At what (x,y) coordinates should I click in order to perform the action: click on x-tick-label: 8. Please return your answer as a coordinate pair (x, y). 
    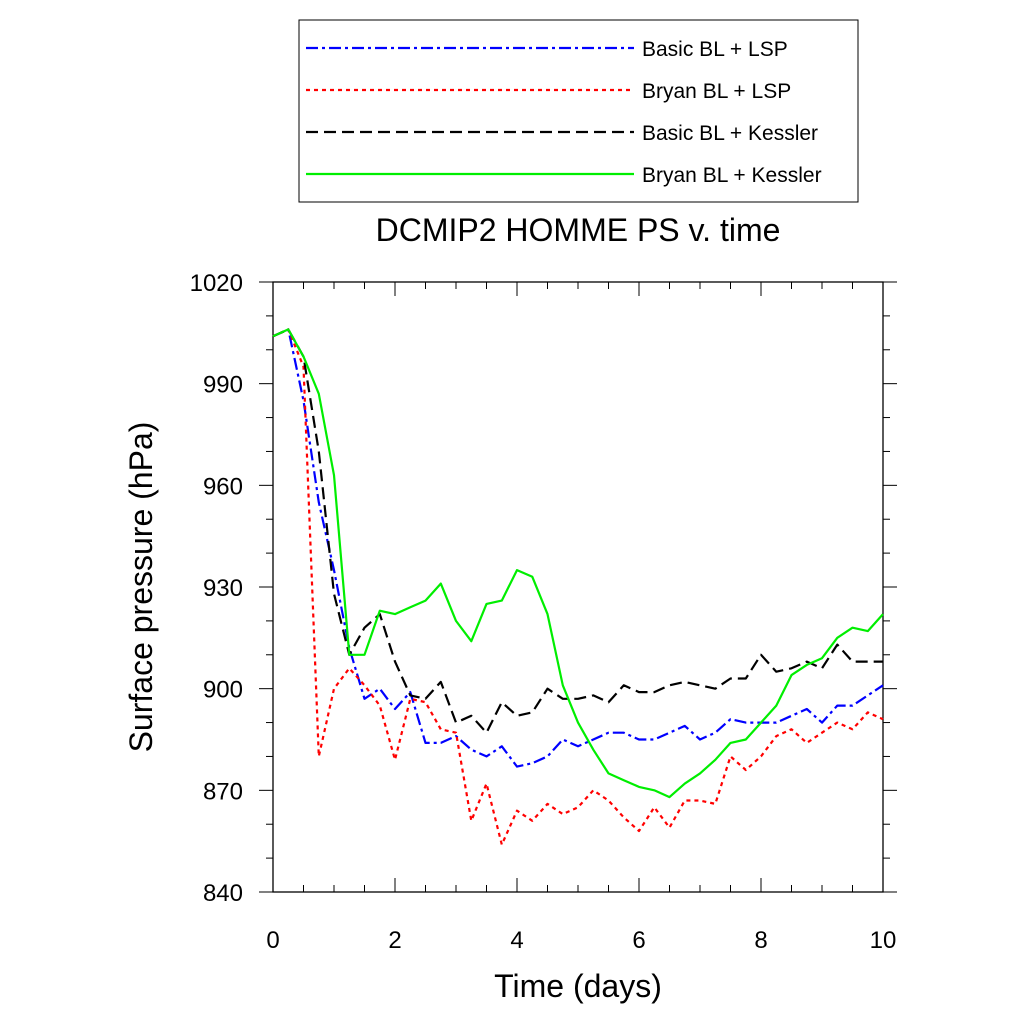
    Looking at the image, I should click on (760, 940).